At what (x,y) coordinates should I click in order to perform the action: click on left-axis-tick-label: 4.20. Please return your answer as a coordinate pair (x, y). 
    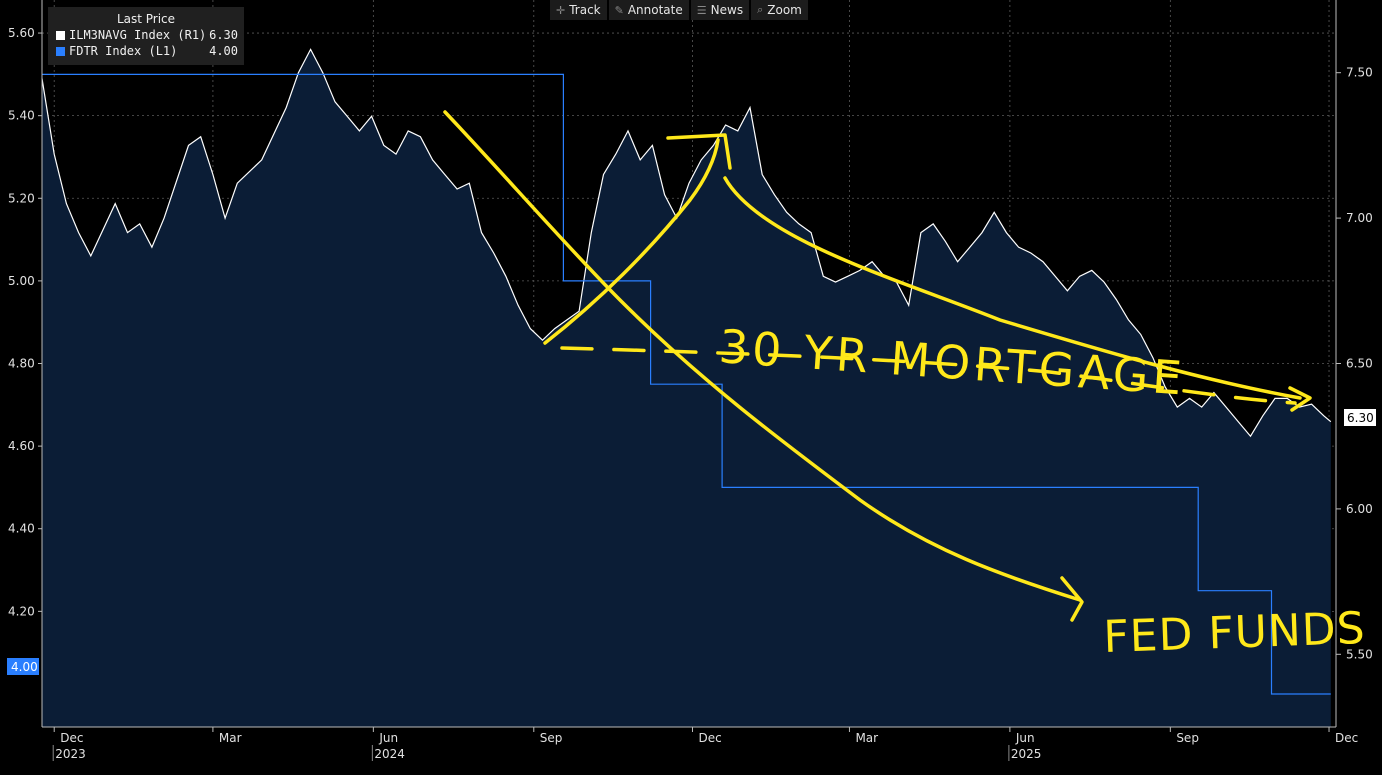
    Looking at the image, I should click on (21, 611).